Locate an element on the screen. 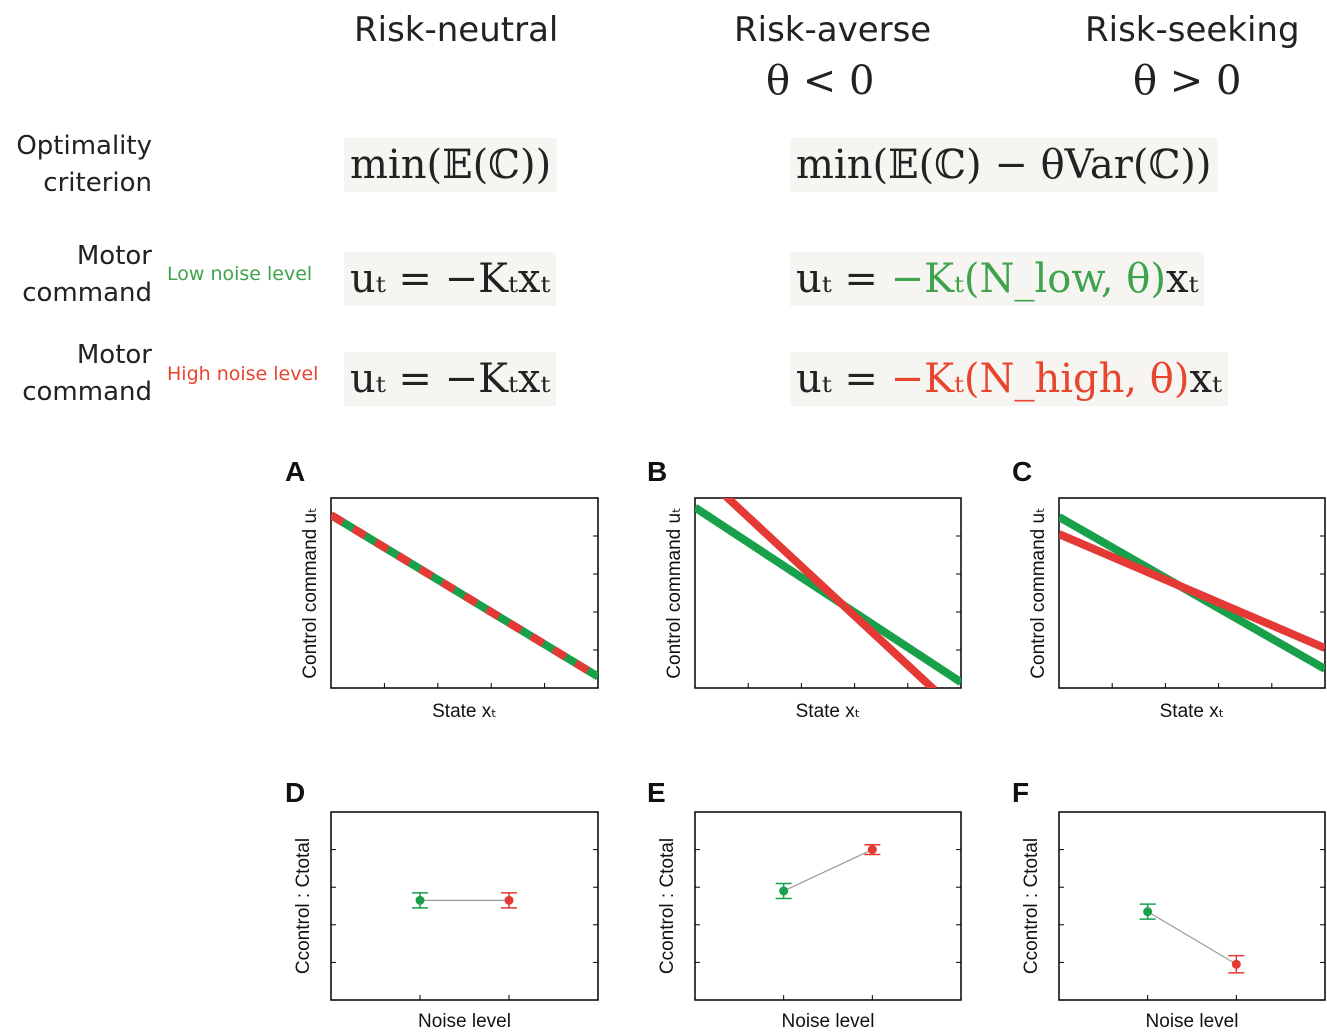 Image resolution: width=1327 pixels, height=1032 pixels. risk-low-gain: −Kₜ(N_low, θ) is located at coordinates (1028, 279).